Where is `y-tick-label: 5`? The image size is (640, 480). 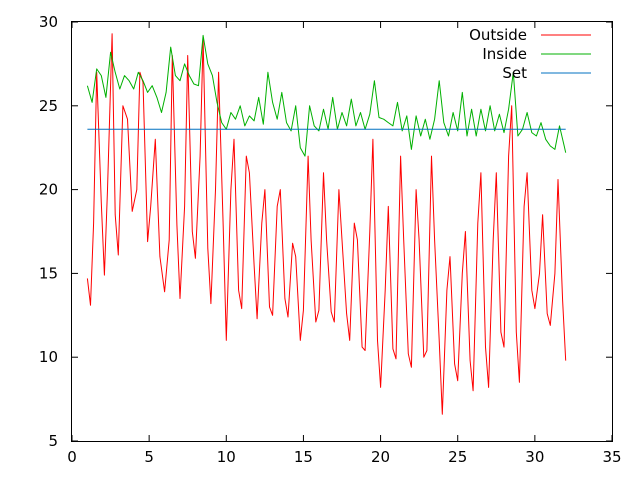
y-tick-label: 5 is located at coordinates (53, 441).